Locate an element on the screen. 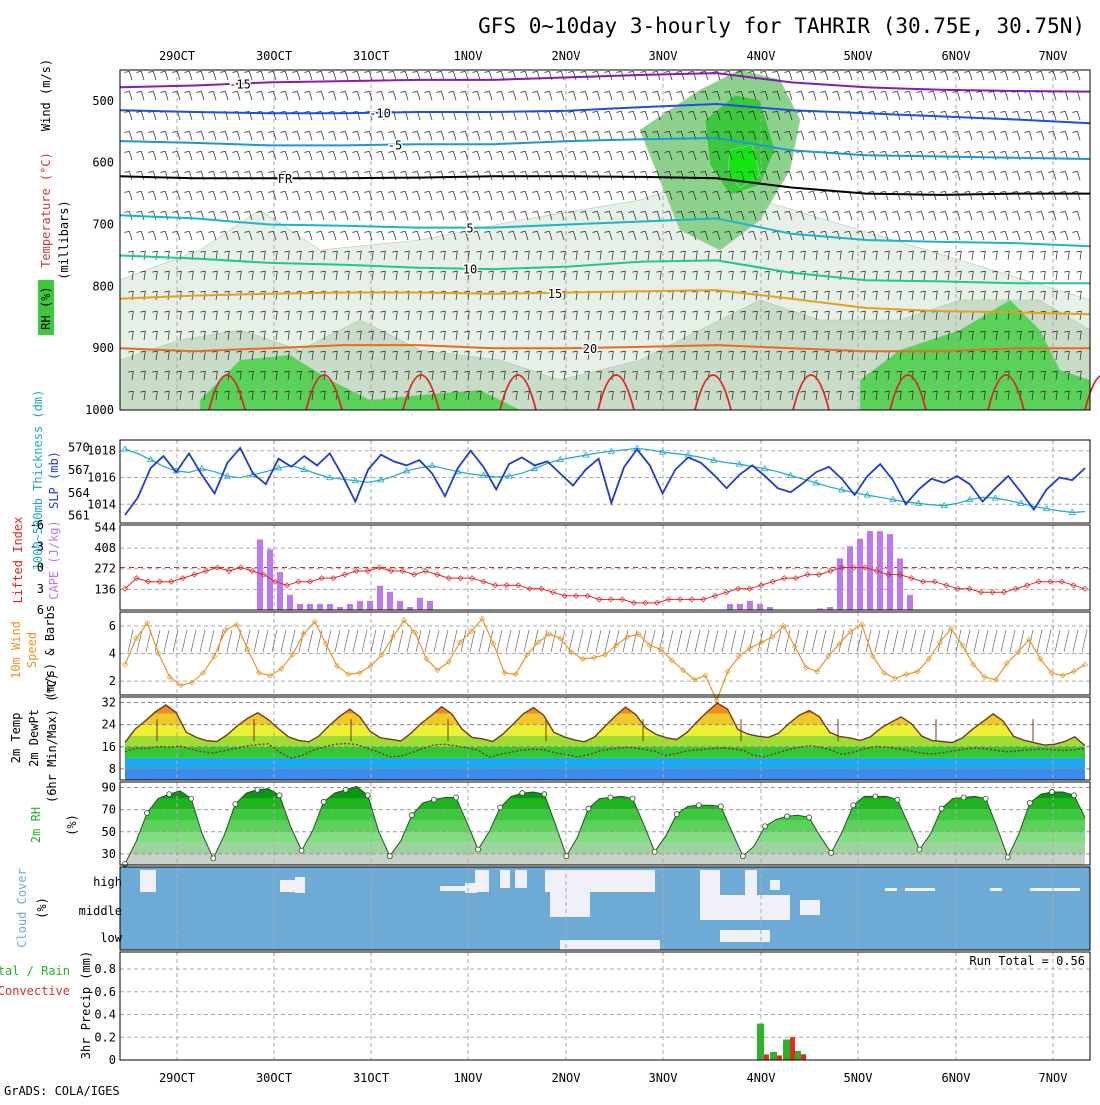  cape-tick-0: 544 is located at coordinates (105, 527).